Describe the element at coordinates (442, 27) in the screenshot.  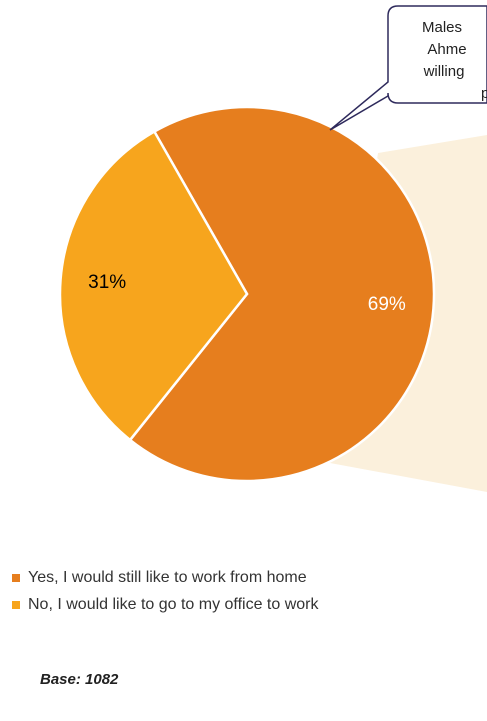
I see `callout-line: Males` at that location.